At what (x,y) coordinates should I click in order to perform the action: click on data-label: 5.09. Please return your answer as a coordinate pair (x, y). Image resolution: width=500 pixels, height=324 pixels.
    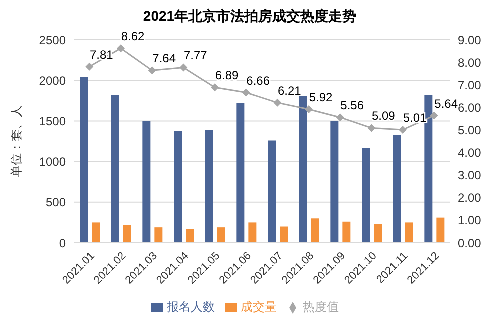
    Looking at the image, I should click on (384, 116).